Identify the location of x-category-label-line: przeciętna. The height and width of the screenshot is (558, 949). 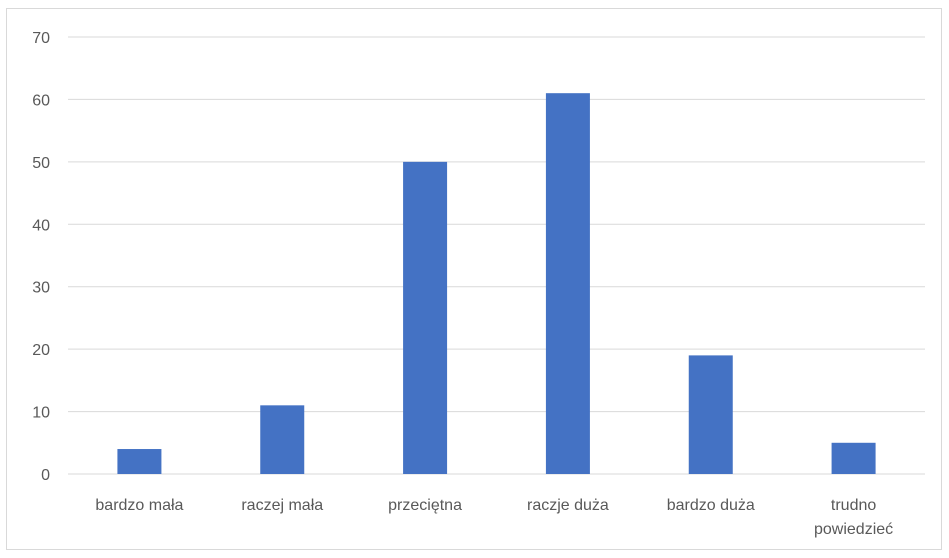
(425, 505).